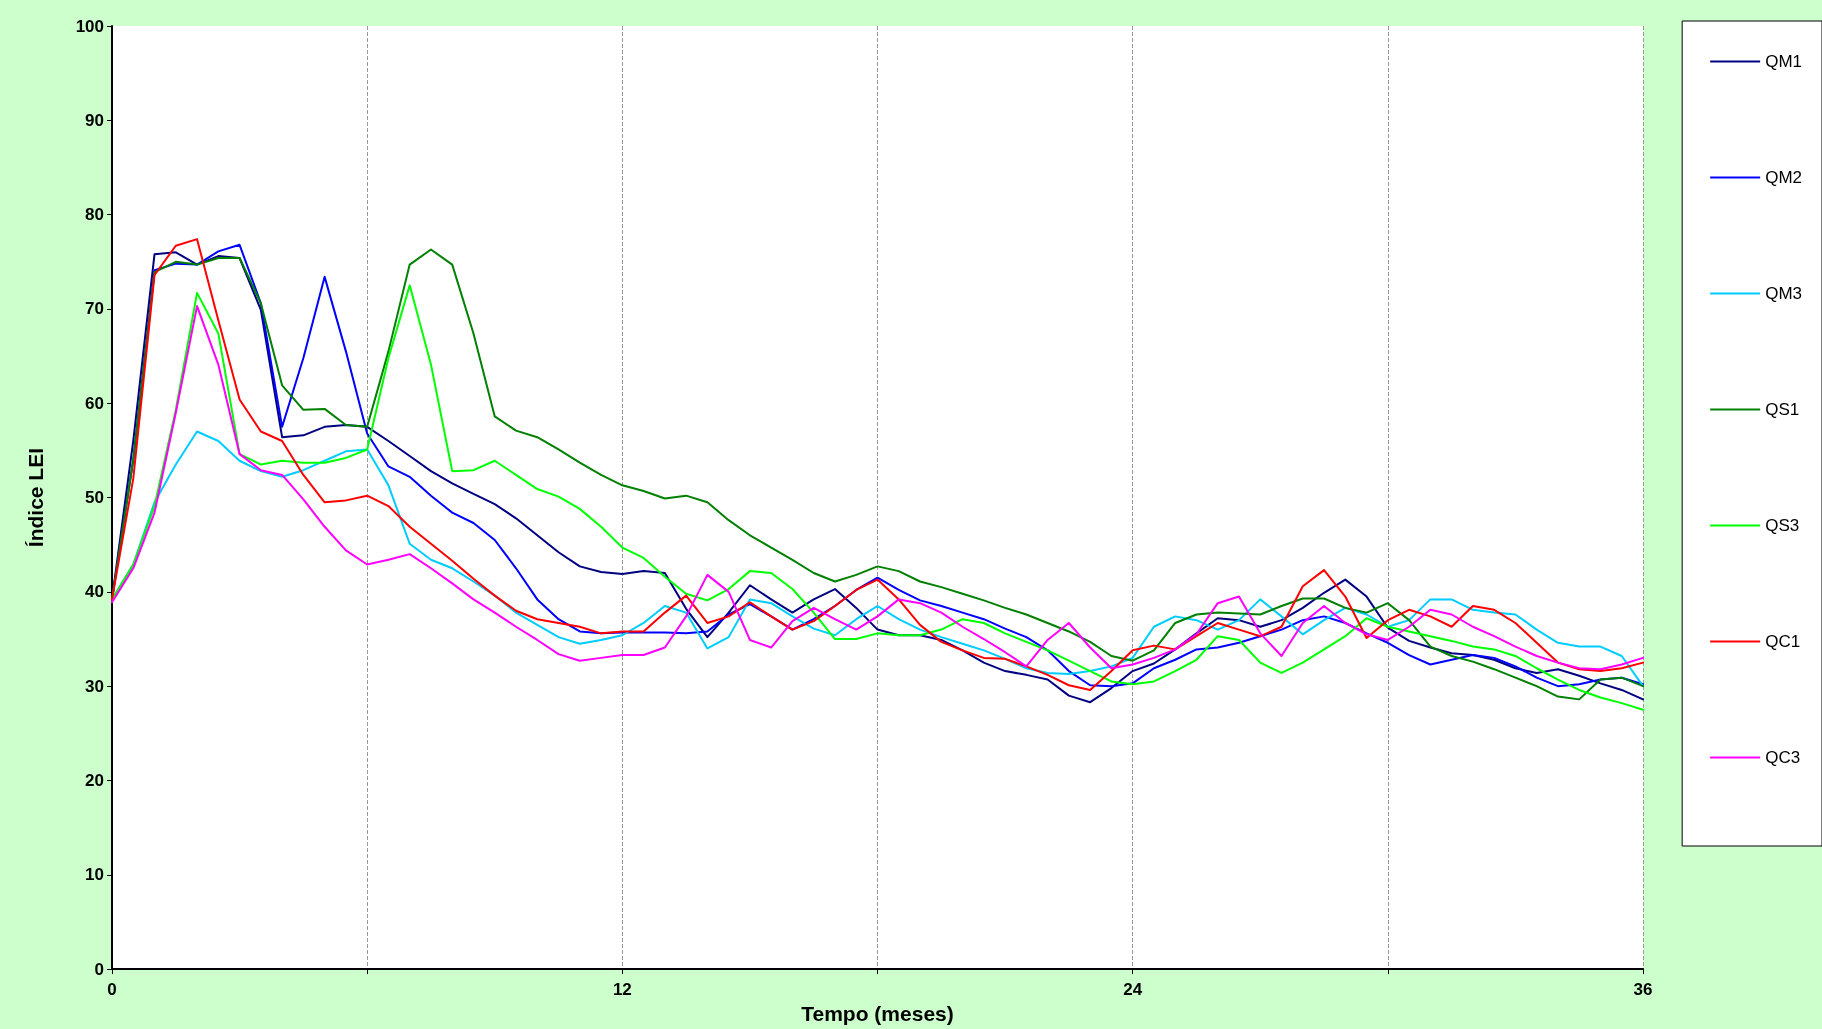 The height and width of the screenshot is (1029, 1822). I want to click on y-tick-label: 60, so click(94, 403).